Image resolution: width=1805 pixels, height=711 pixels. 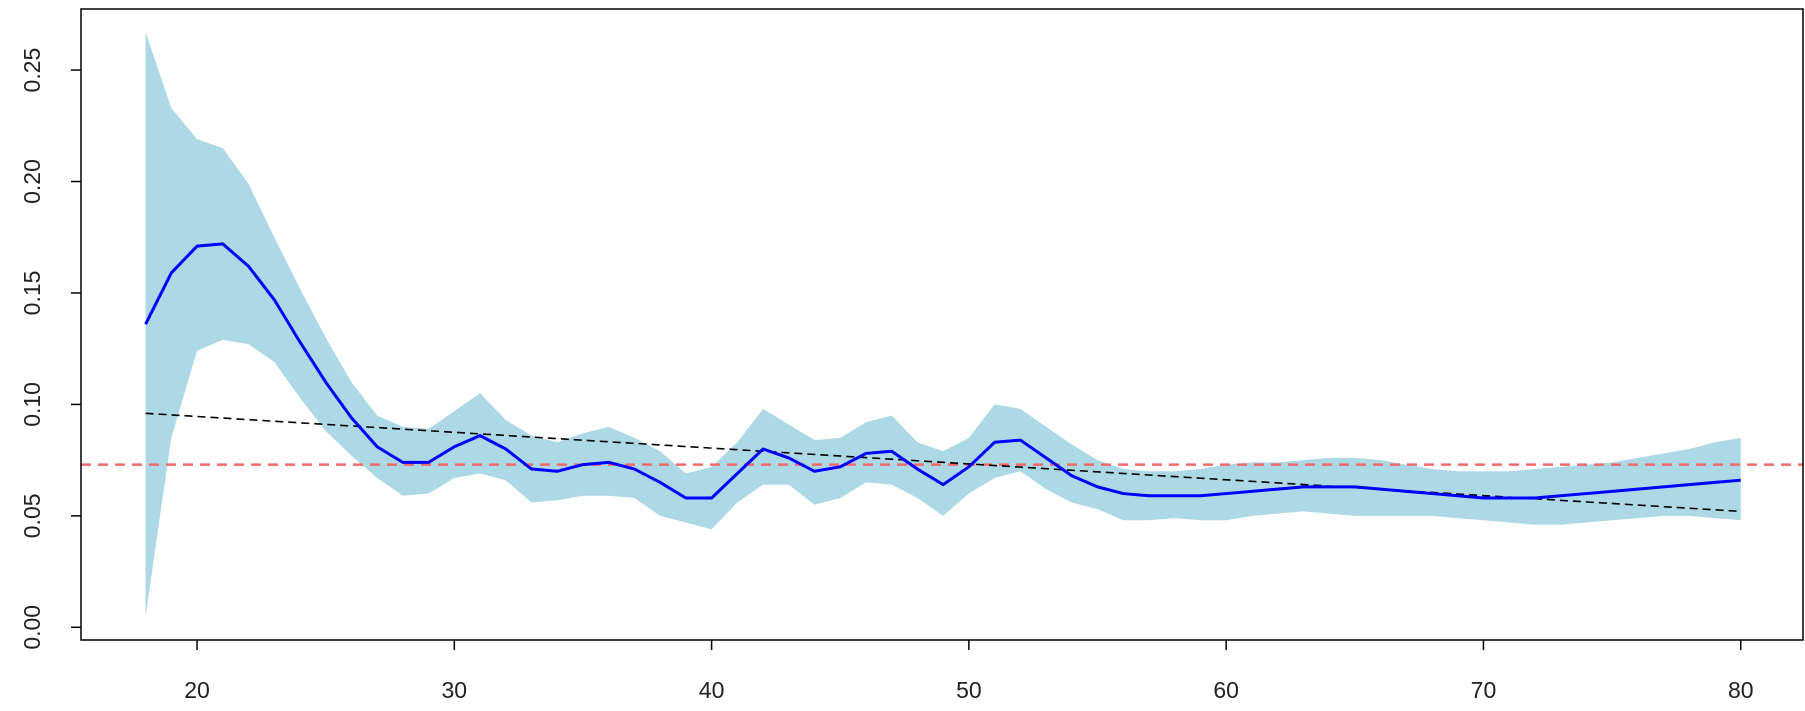 What do you see at coordinates (712, 690) in the screenshot?
I see `x-tick-label: 40` at bounding box center [712, 690].